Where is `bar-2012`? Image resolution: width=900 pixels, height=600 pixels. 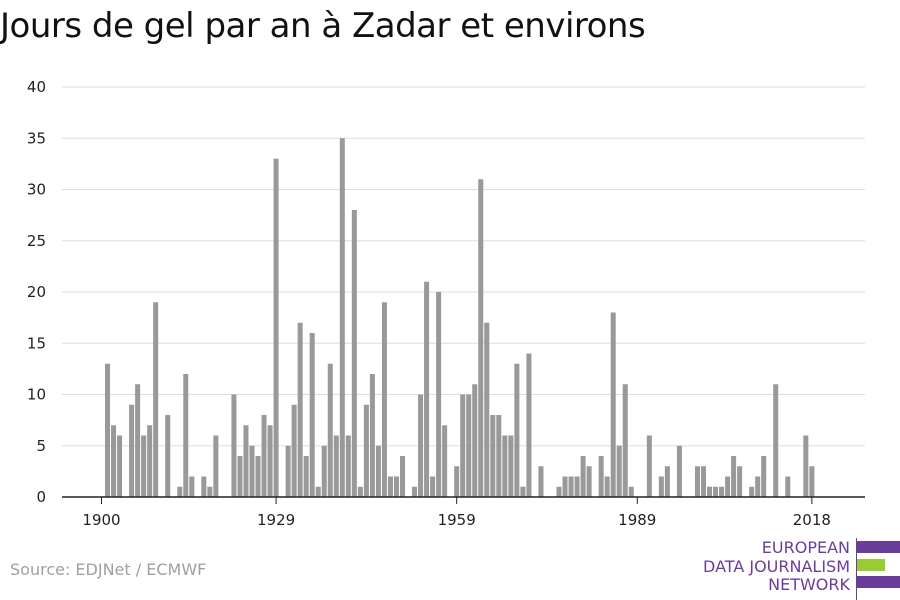
bar-2012 is located at coordinates (776, 440).